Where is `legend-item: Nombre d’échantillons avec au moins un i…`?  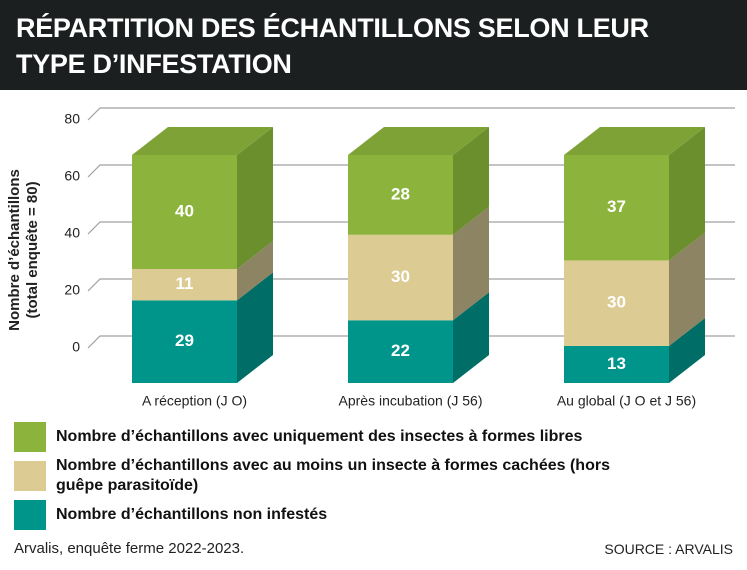 legend-item: Nombre d’échantillons avec au moins un i… is located at coordinates (315, 476).